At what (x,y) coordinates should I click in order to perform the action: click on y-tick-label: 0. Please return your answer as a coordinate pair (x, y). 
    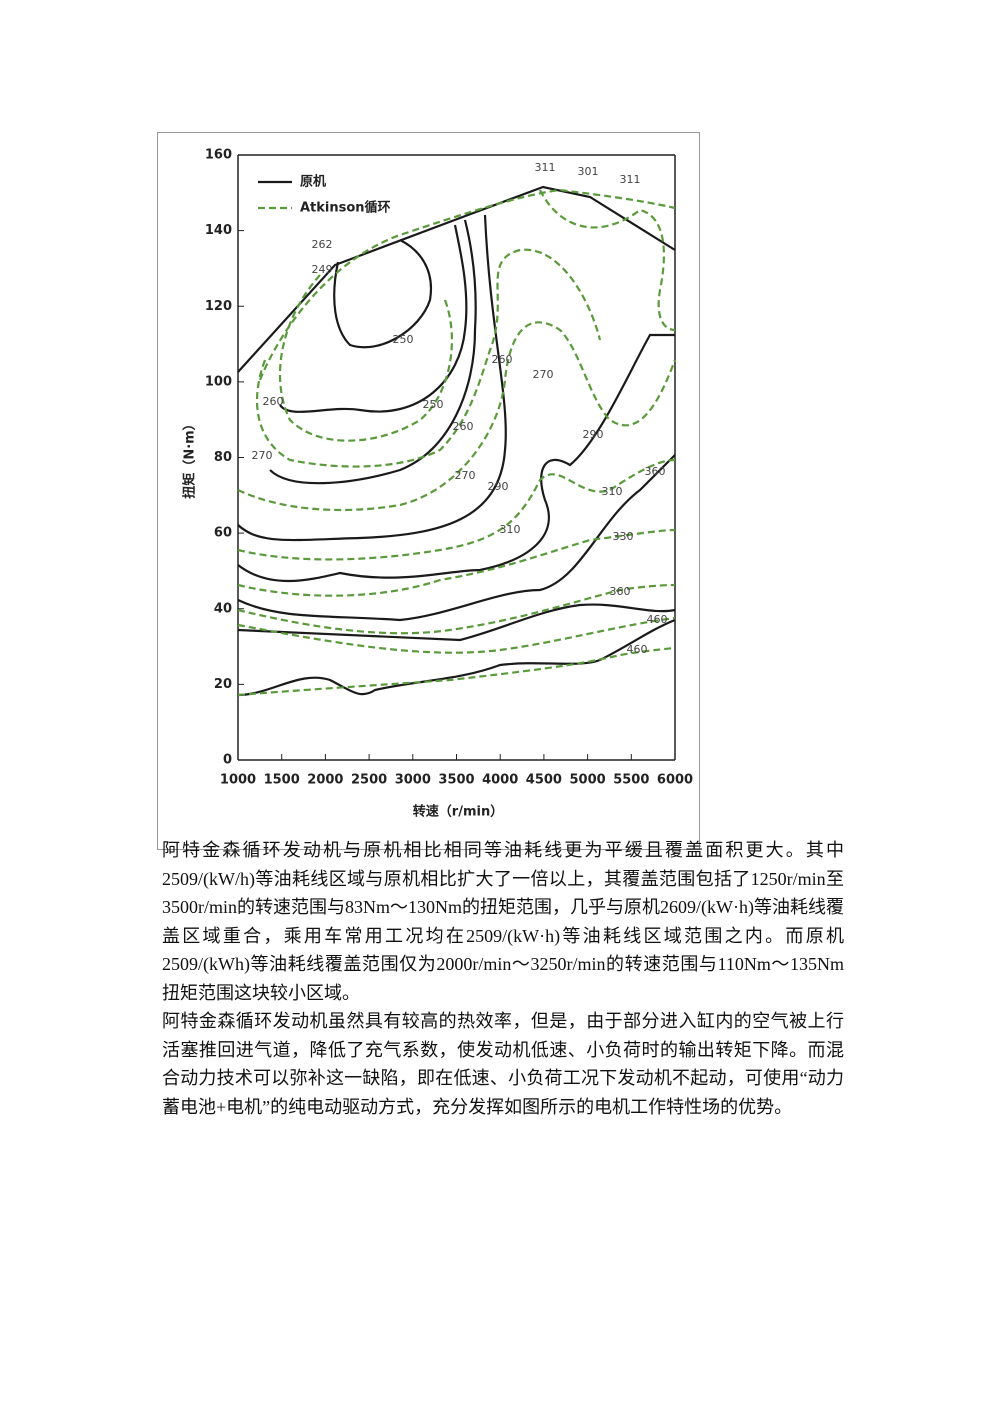
    Looking at the image, I should click on (227, 760).